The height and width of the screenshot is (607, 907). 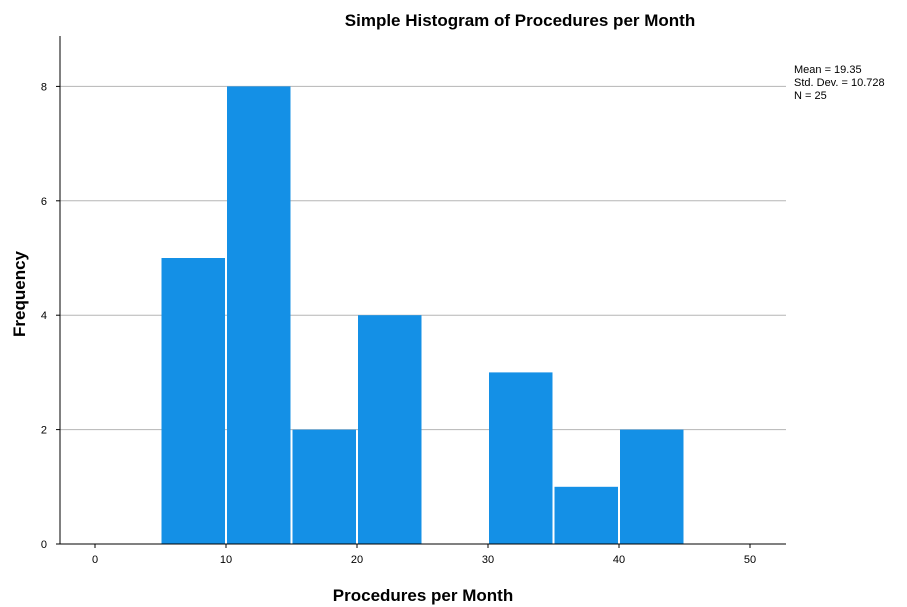 What do you see at coordinates (423, 595) in the screenshot?
I see `x-axis-label: Procedures per Month` at bounding box center [423, 595].